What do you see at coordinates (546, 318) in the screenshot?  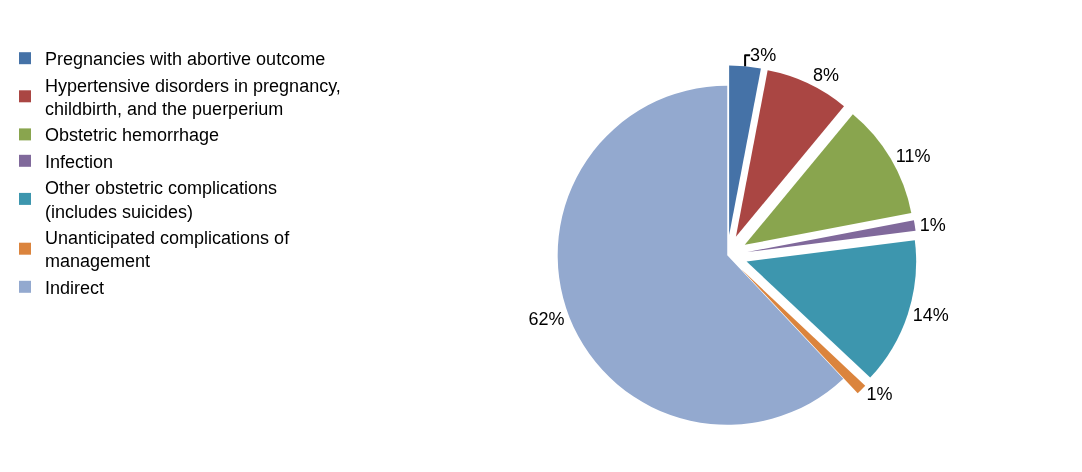 I see `data-label: 62%` at bounding box center [546, 318].